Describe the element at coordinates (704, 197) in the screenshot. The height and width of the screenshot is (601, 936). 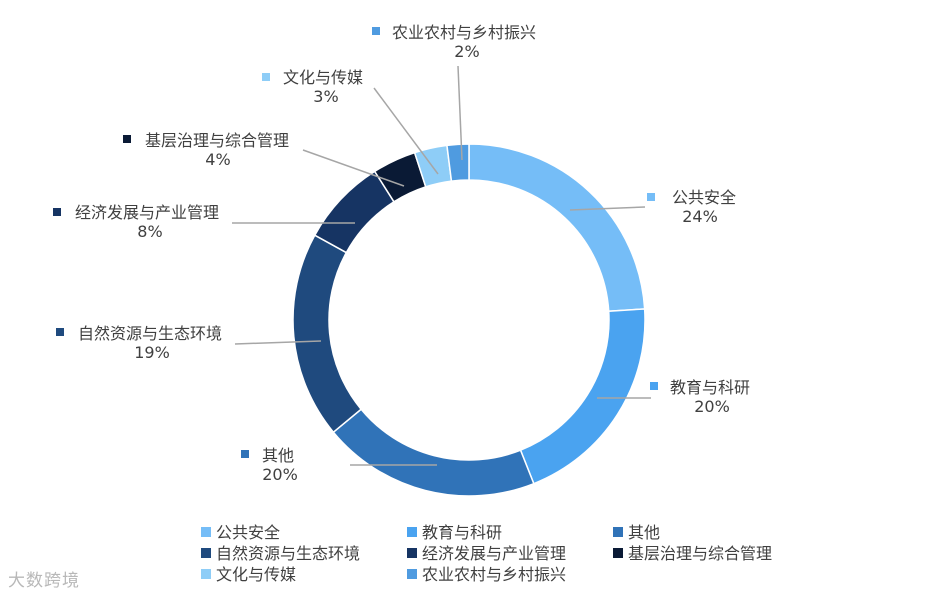
I see `label-category-0: 公共安全` at that location.